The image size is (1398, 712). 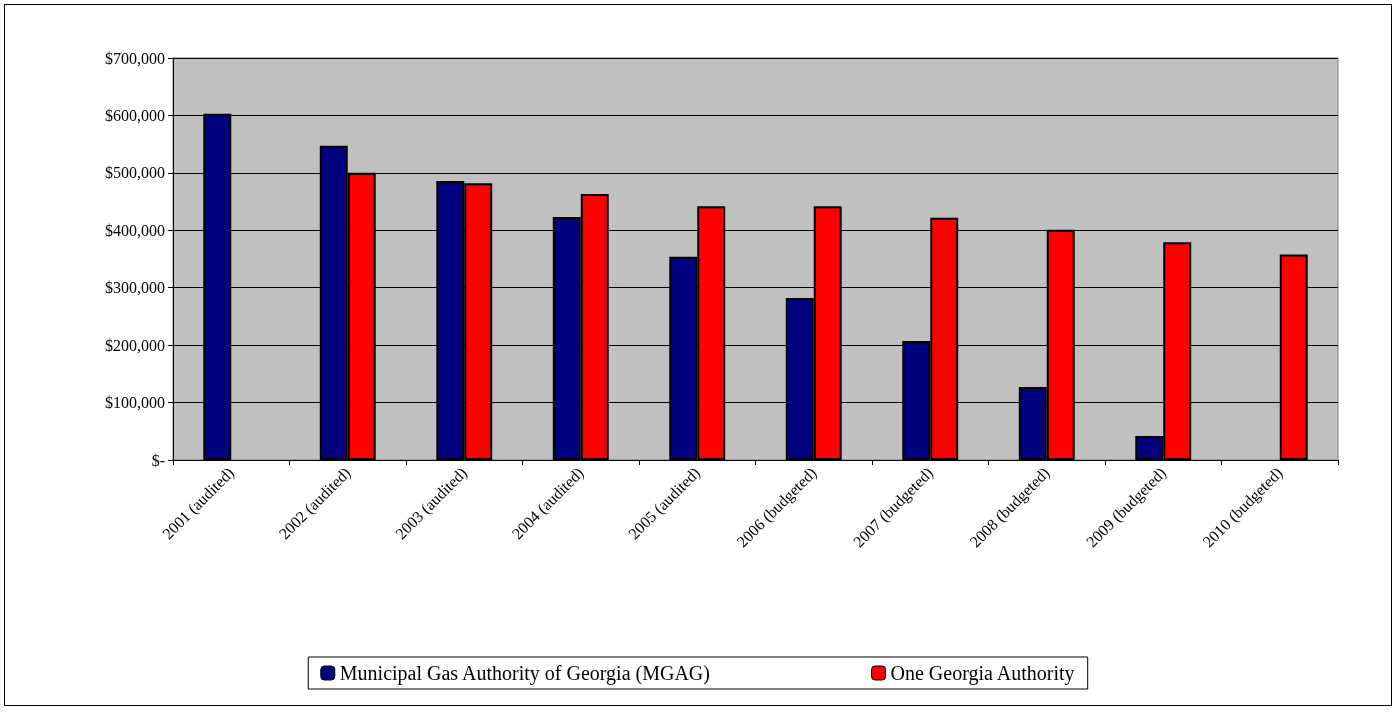 What do you see at coordinates (524, 673) in the screenshot?
I see `legend-label: Municipal Gas Authority of Georgia (MGAG)` at bounding box center [524, 673].